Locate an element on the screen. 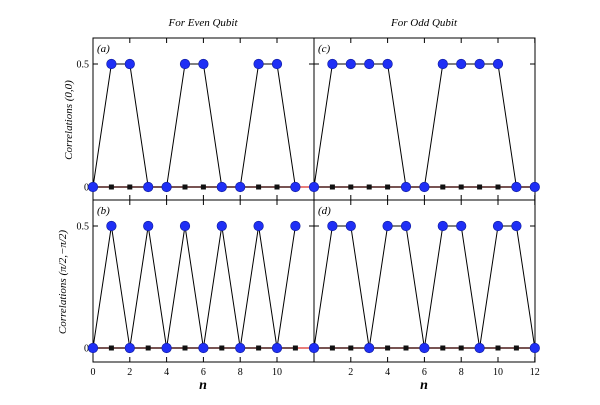  x-axis-label-left: n is located at coordinates (203, 385).